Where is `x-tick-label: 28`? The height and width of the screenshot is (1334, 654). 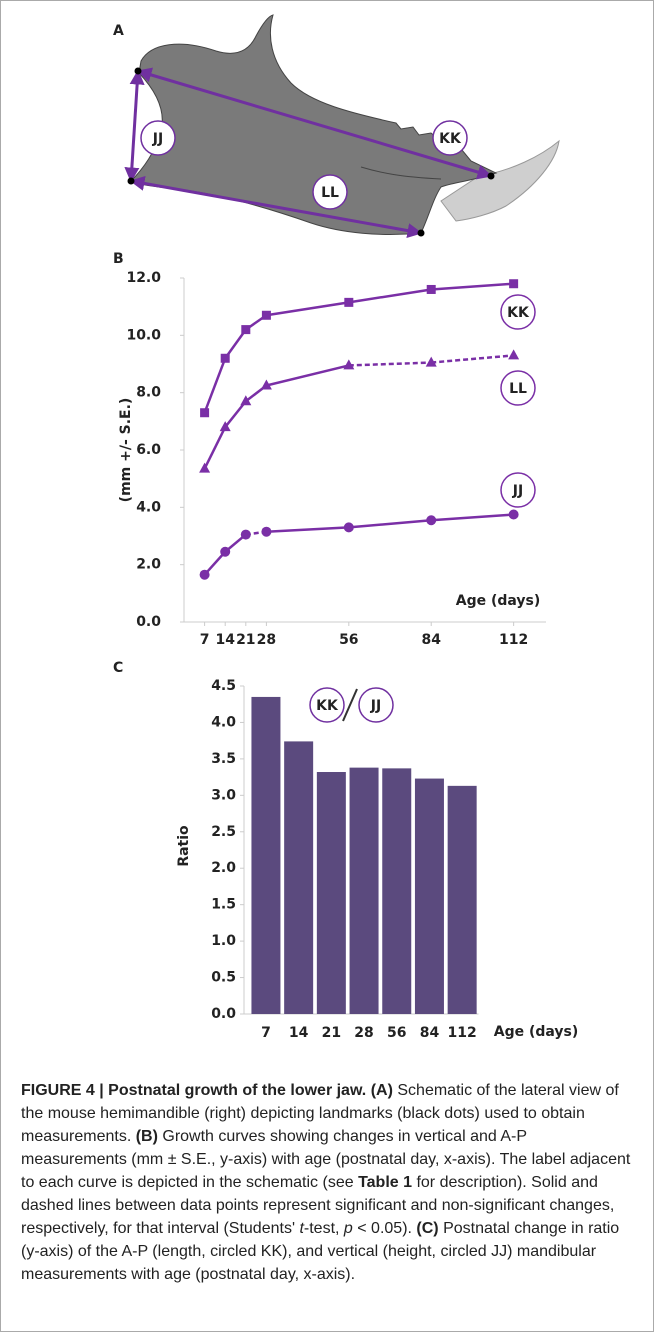 x-tick-label: 28 is located at coordinates (266, 640).